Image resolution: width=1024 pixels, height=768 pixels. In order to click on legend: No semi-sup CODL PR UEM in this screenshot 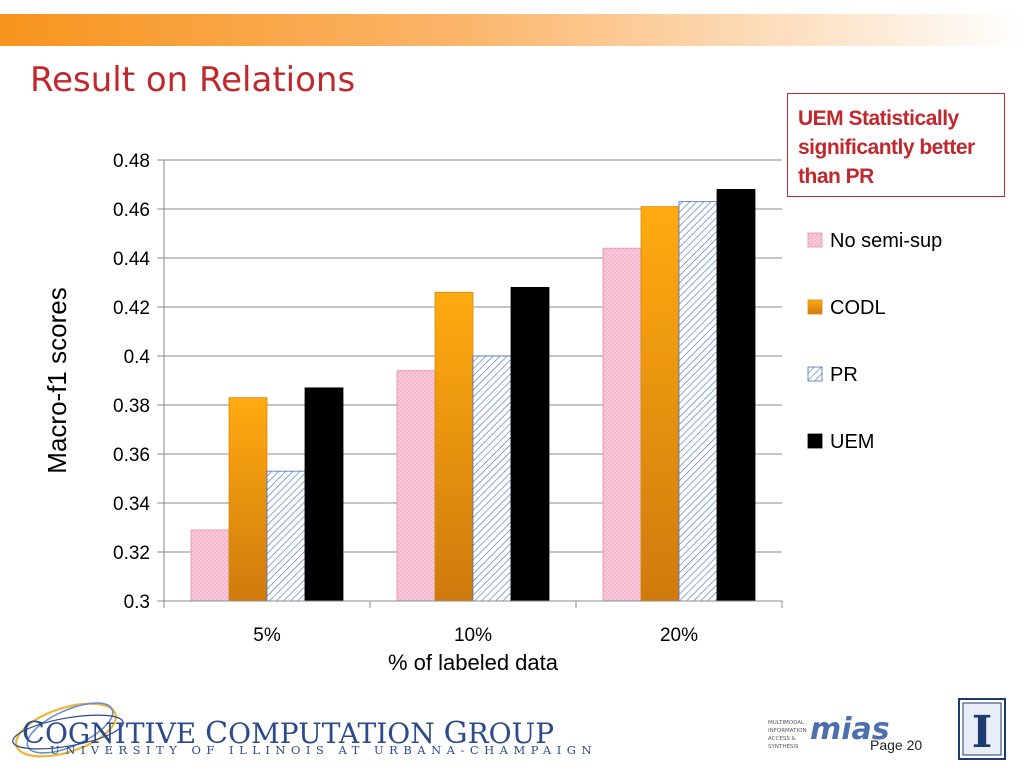, I will do `click(874, 341)`.